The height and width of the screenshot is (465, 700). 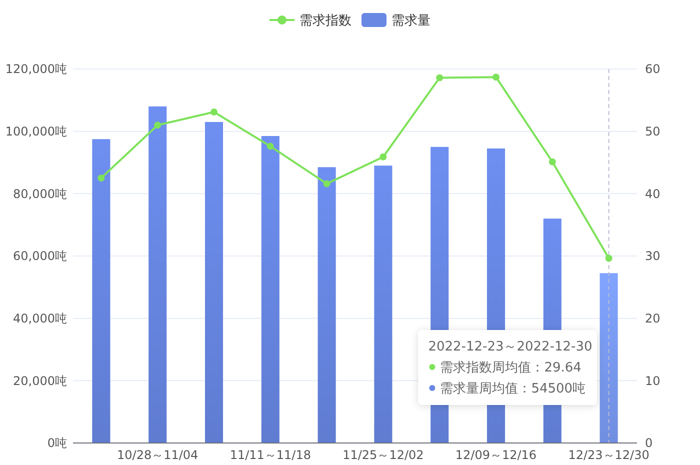 I want to click on x-tick-label: 12/23～12/30, so click(x=609, y=455).